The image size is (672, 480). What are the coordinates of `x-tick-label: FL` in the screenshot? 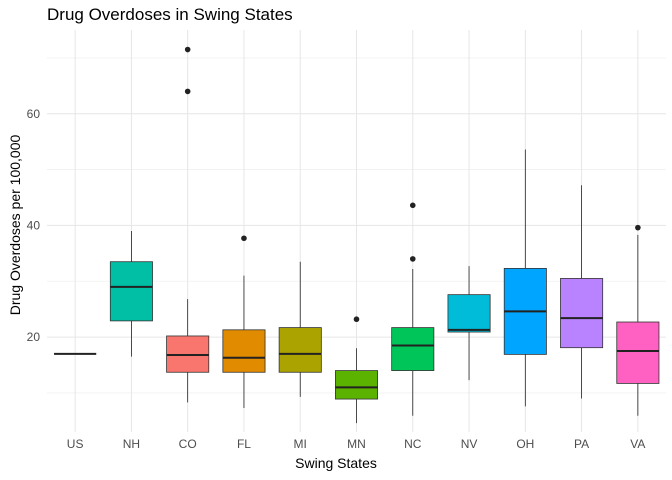 It's located at (244, 444).